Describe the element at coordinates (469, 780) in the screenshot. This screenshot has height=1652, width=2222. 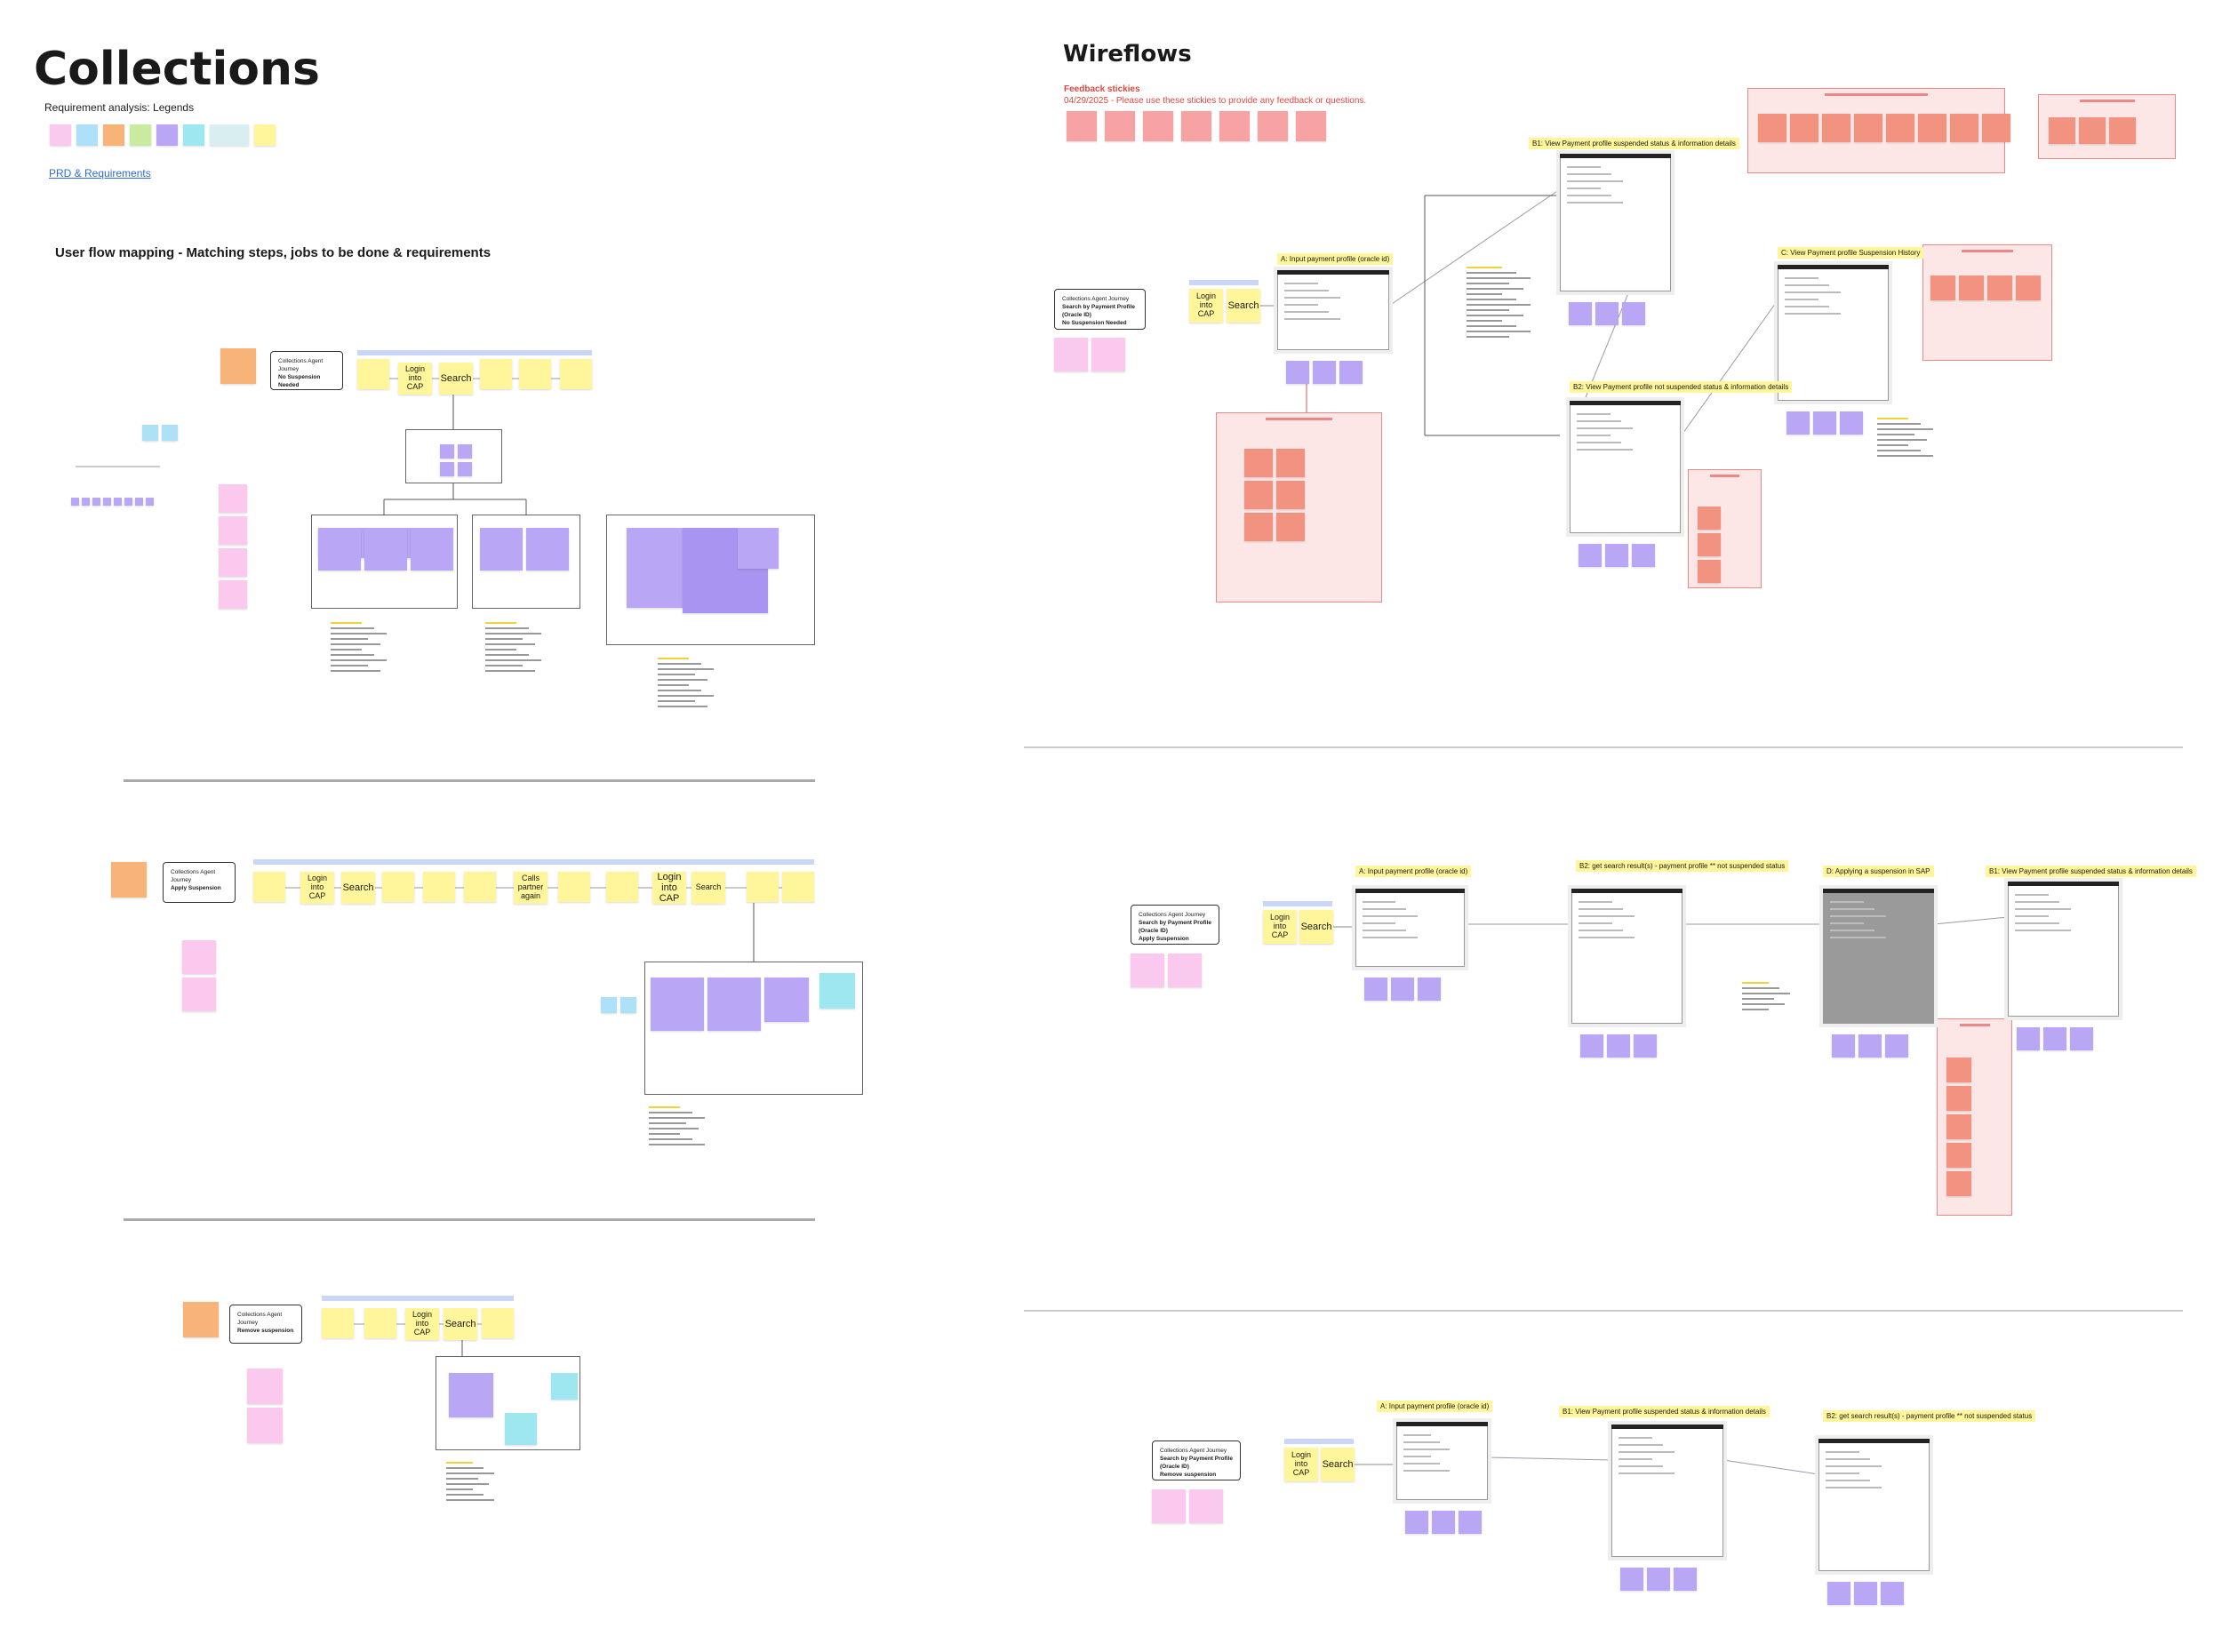
I see `divider` at that location.